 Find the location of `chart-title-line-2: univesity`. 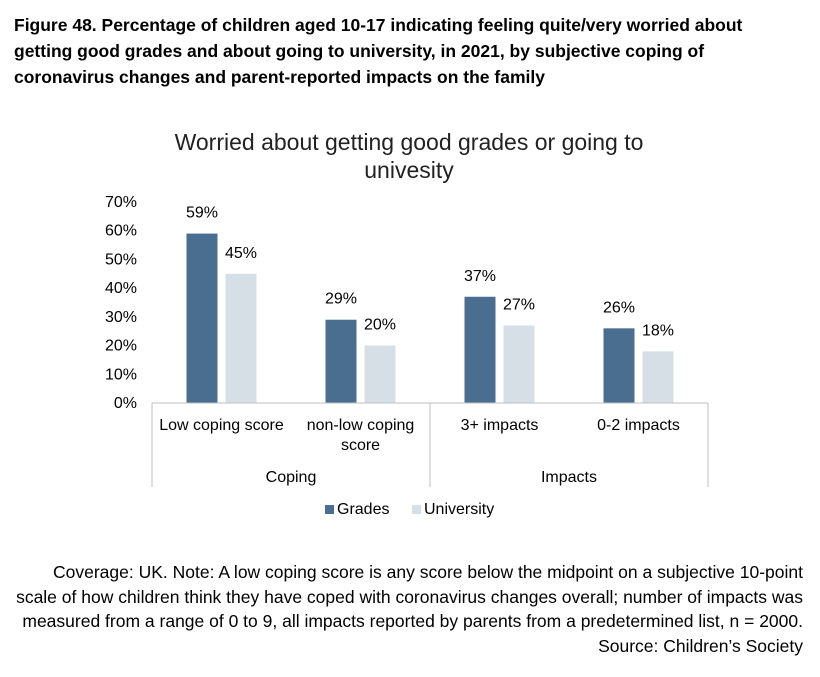

chart-title-line-2: univesity is located at coordinates (409, 170).